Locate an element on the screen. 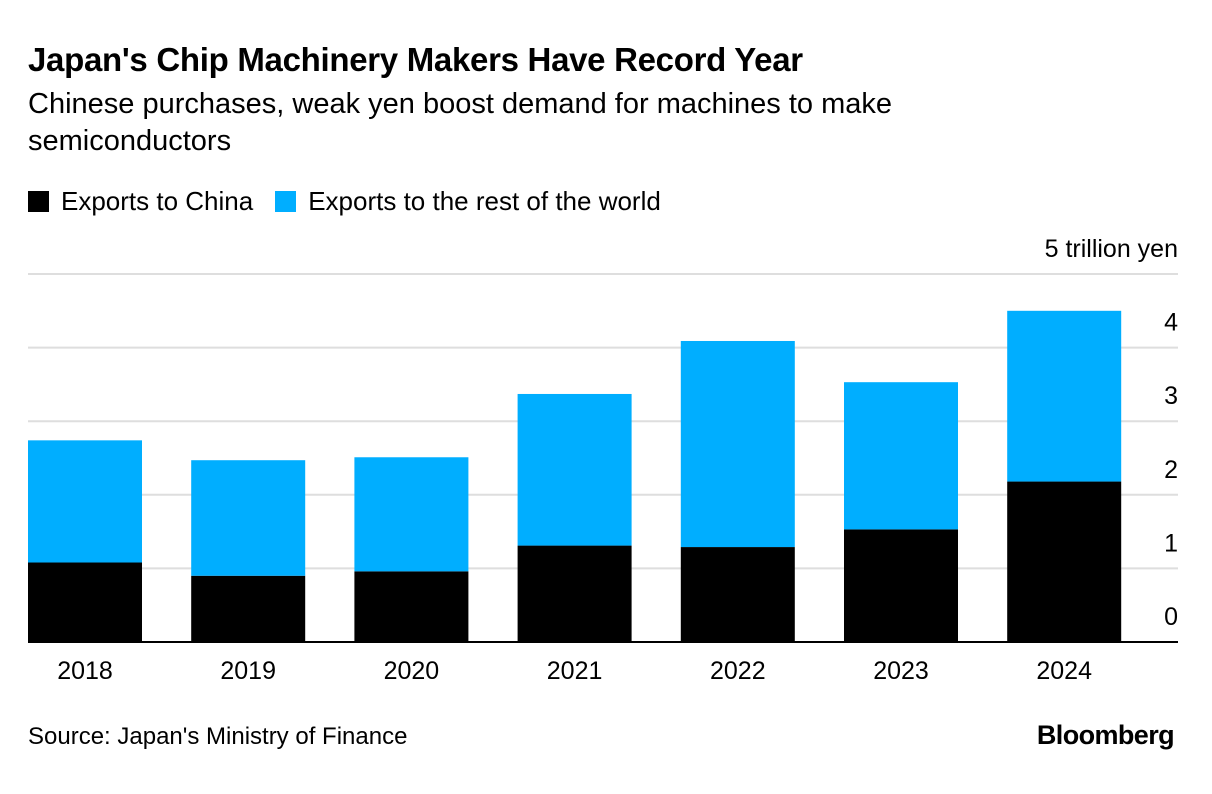 The image size is (1212, 794). bloomberg-logo: Bloomberg is located at coordinates (1105, 735).